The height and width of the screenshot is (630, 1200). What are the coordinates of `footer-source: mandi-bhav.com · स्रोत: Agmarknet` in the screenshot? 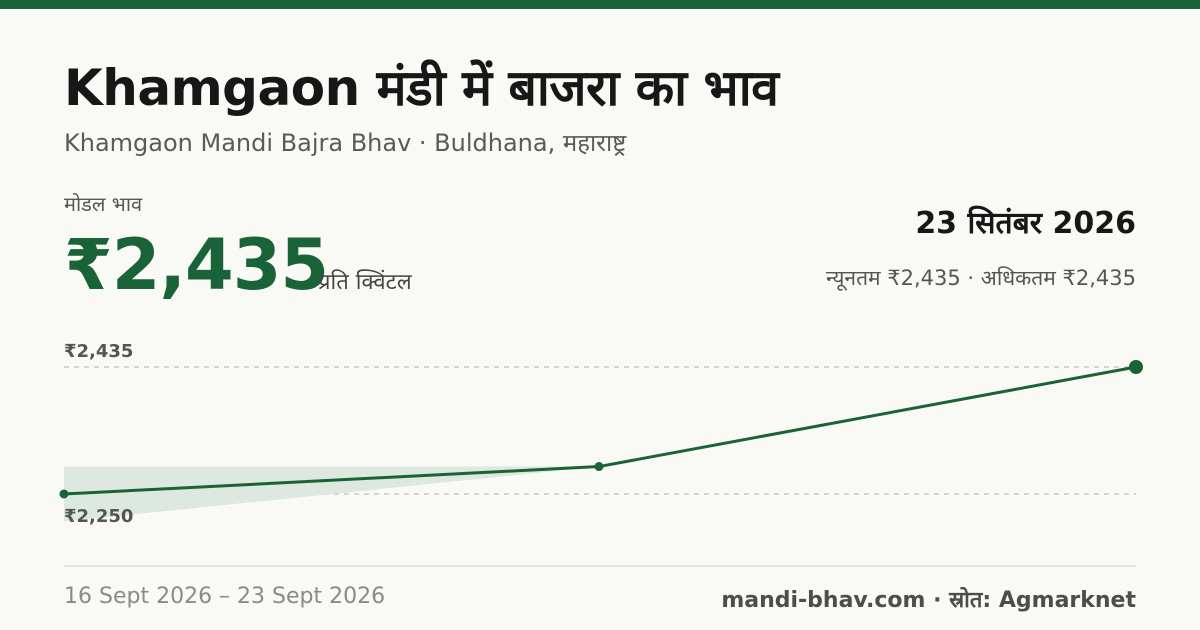 It's located at (928, 600).